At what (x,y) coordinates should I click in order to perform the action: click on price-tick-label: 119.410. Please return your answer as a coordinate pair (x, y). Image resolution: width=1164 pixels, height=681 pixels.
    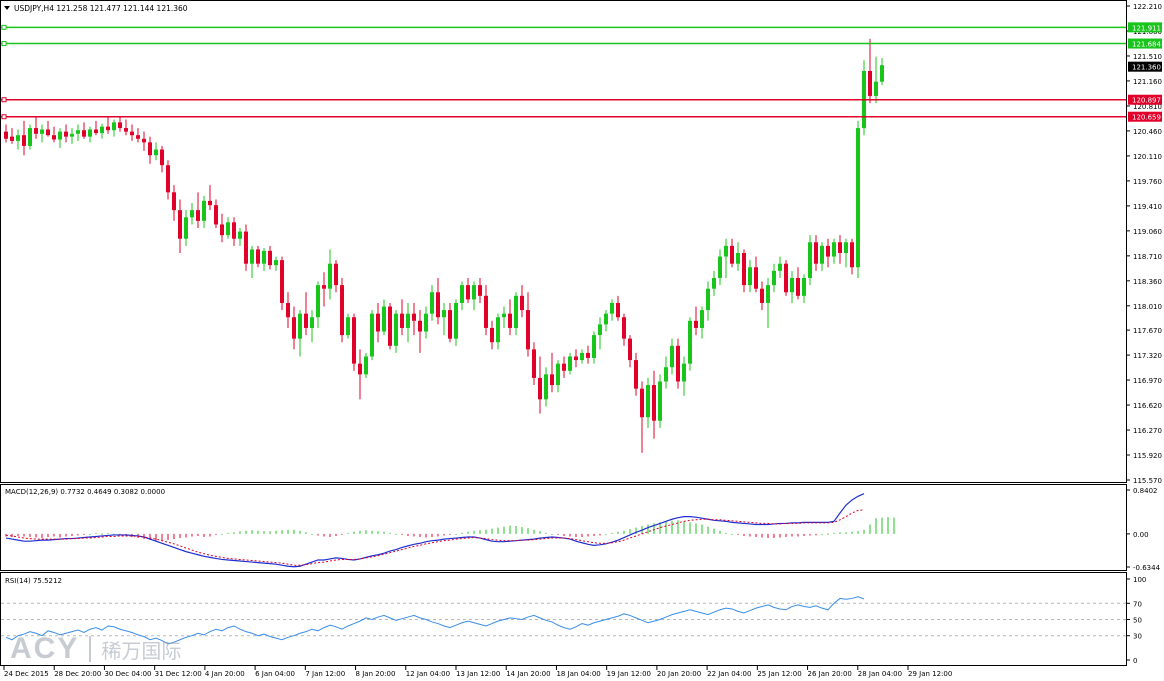
    Looking at the image, I should click on (1147, 207).